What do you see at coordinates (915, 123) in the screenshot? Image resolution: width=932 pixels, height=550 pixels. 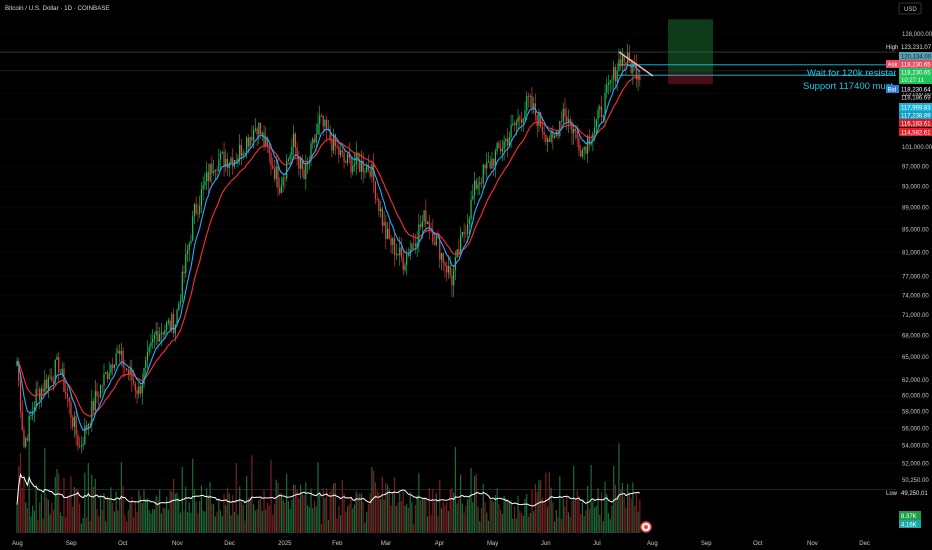 I see `badge-ema-c: 116,183.61` at bounding box center [915, 123].